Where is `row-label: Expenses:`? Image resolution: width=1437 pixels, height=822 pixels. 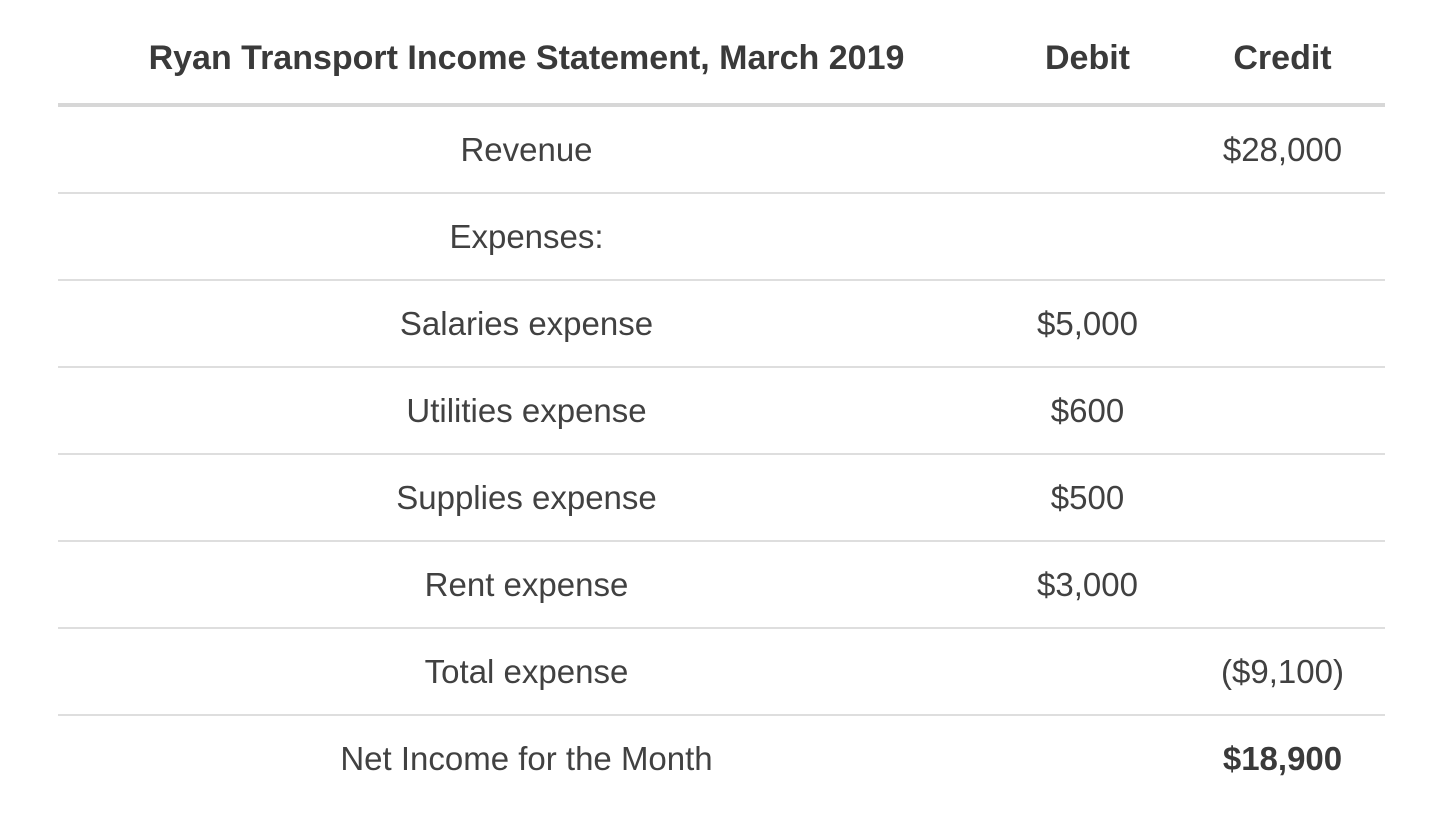
row-label: Expenses: is located at coordinates (526, 237).